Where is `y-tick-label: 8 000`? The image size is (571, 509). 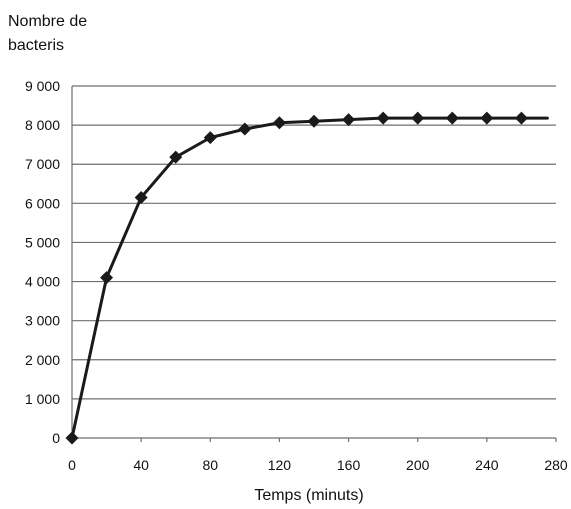
y-tick-label: 8 000 is located at coordinates (42, 125).